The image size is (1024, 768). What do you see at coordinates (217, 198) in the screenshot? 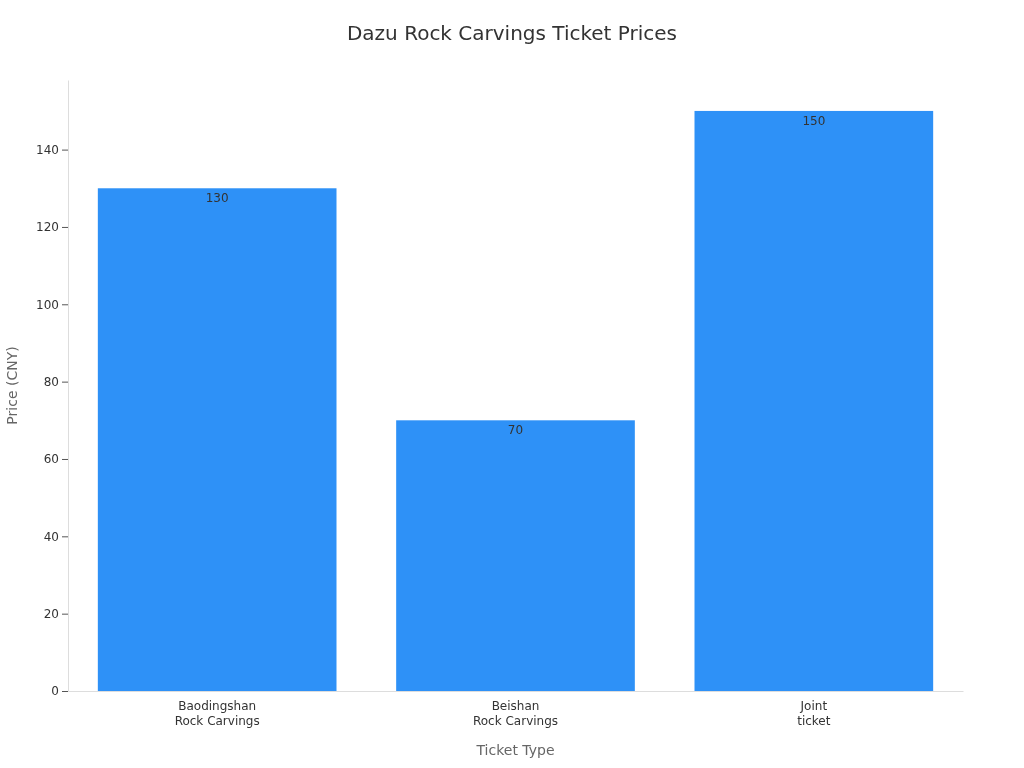
I see `data-label: 130` at bounding box center [217, 198].